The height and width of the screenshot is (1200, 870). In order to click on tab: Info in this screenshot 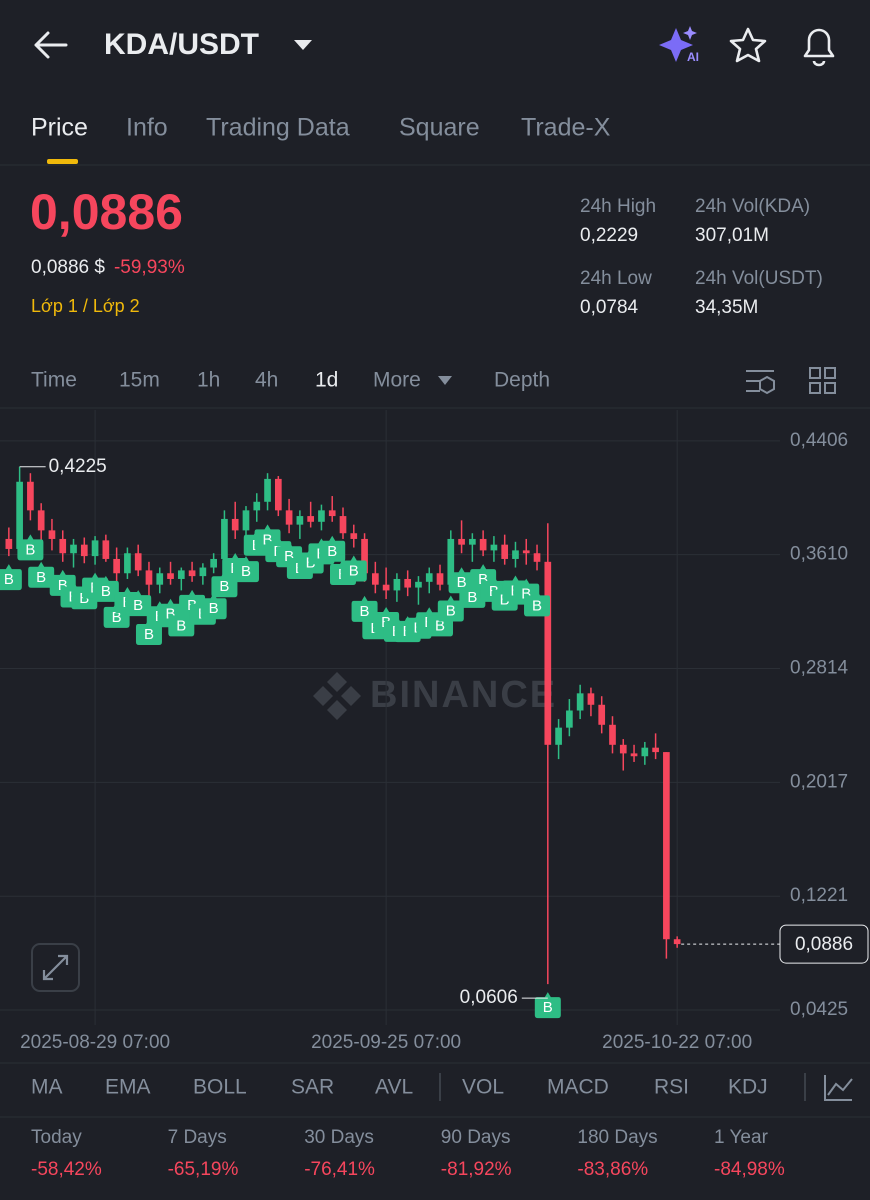, I will do `click(147, 128)`.